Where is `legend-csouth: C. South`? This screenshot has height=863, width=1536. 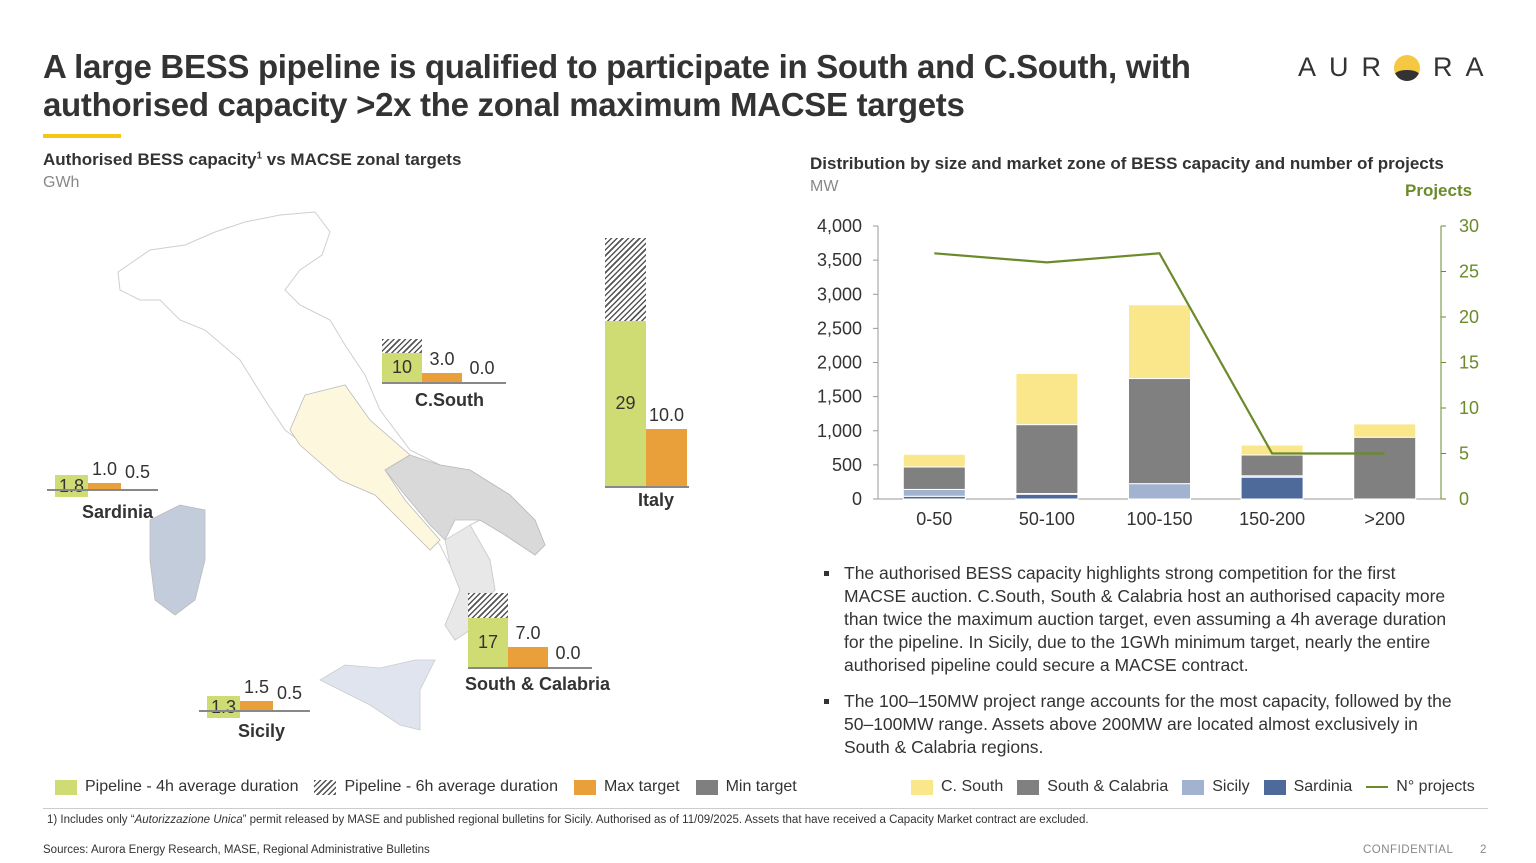
legend-csouth: C. South is located at coordinates (972, 786).